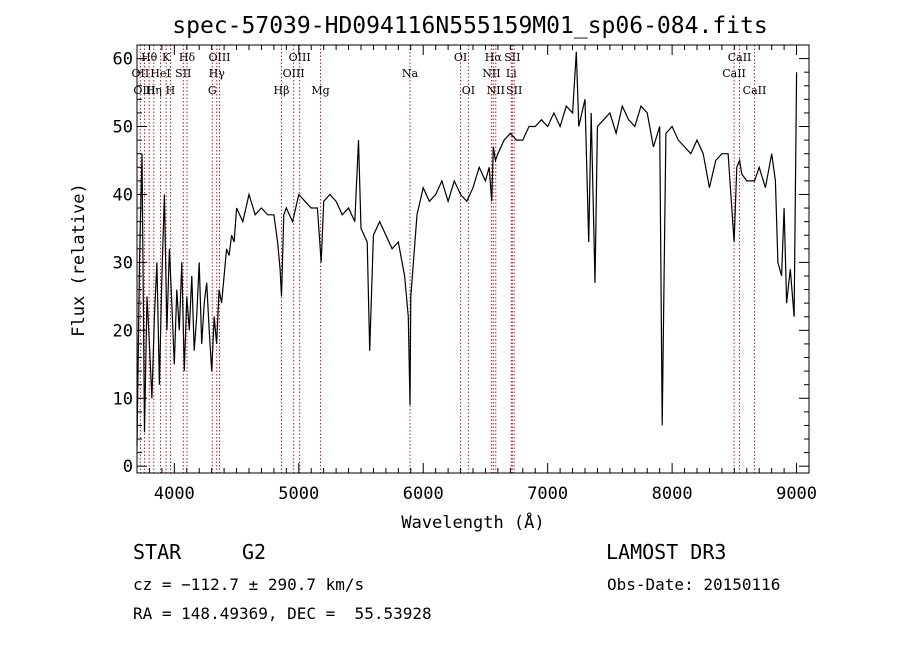 Image resolution: width=900 pixels, height=649 pixels. What do you see at coordinates (472, 522) in the screenshot?
I see `x-axis-label: Wavelength (Å)` at bounding box center [472, 522].